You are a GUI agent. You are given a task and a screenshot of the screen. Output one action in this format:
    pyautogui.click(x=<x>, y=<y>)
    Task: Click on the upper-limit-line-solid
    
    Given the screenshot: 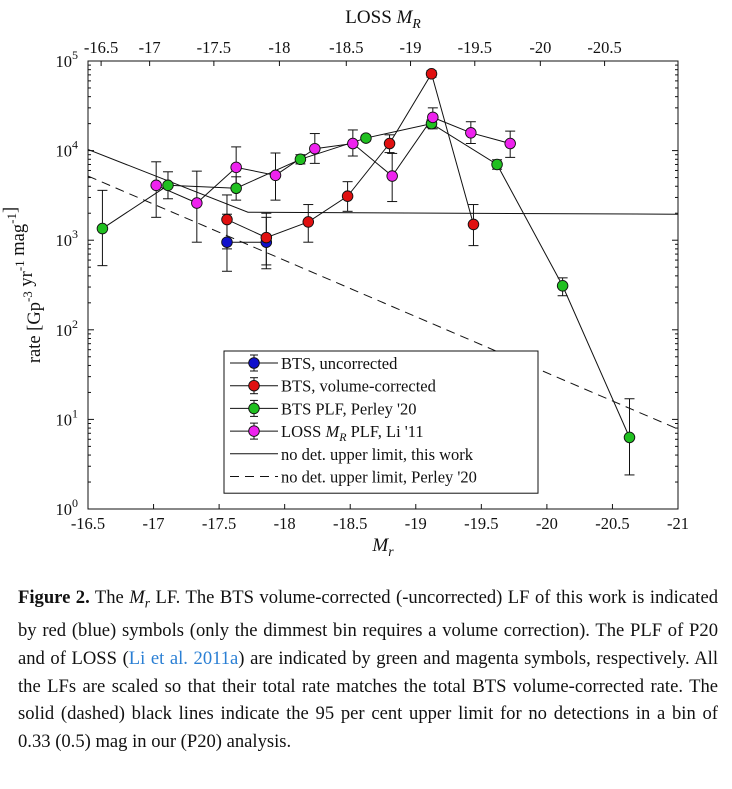 What is the action you would take?
    pyautogui.click(x=383, y=181)
    